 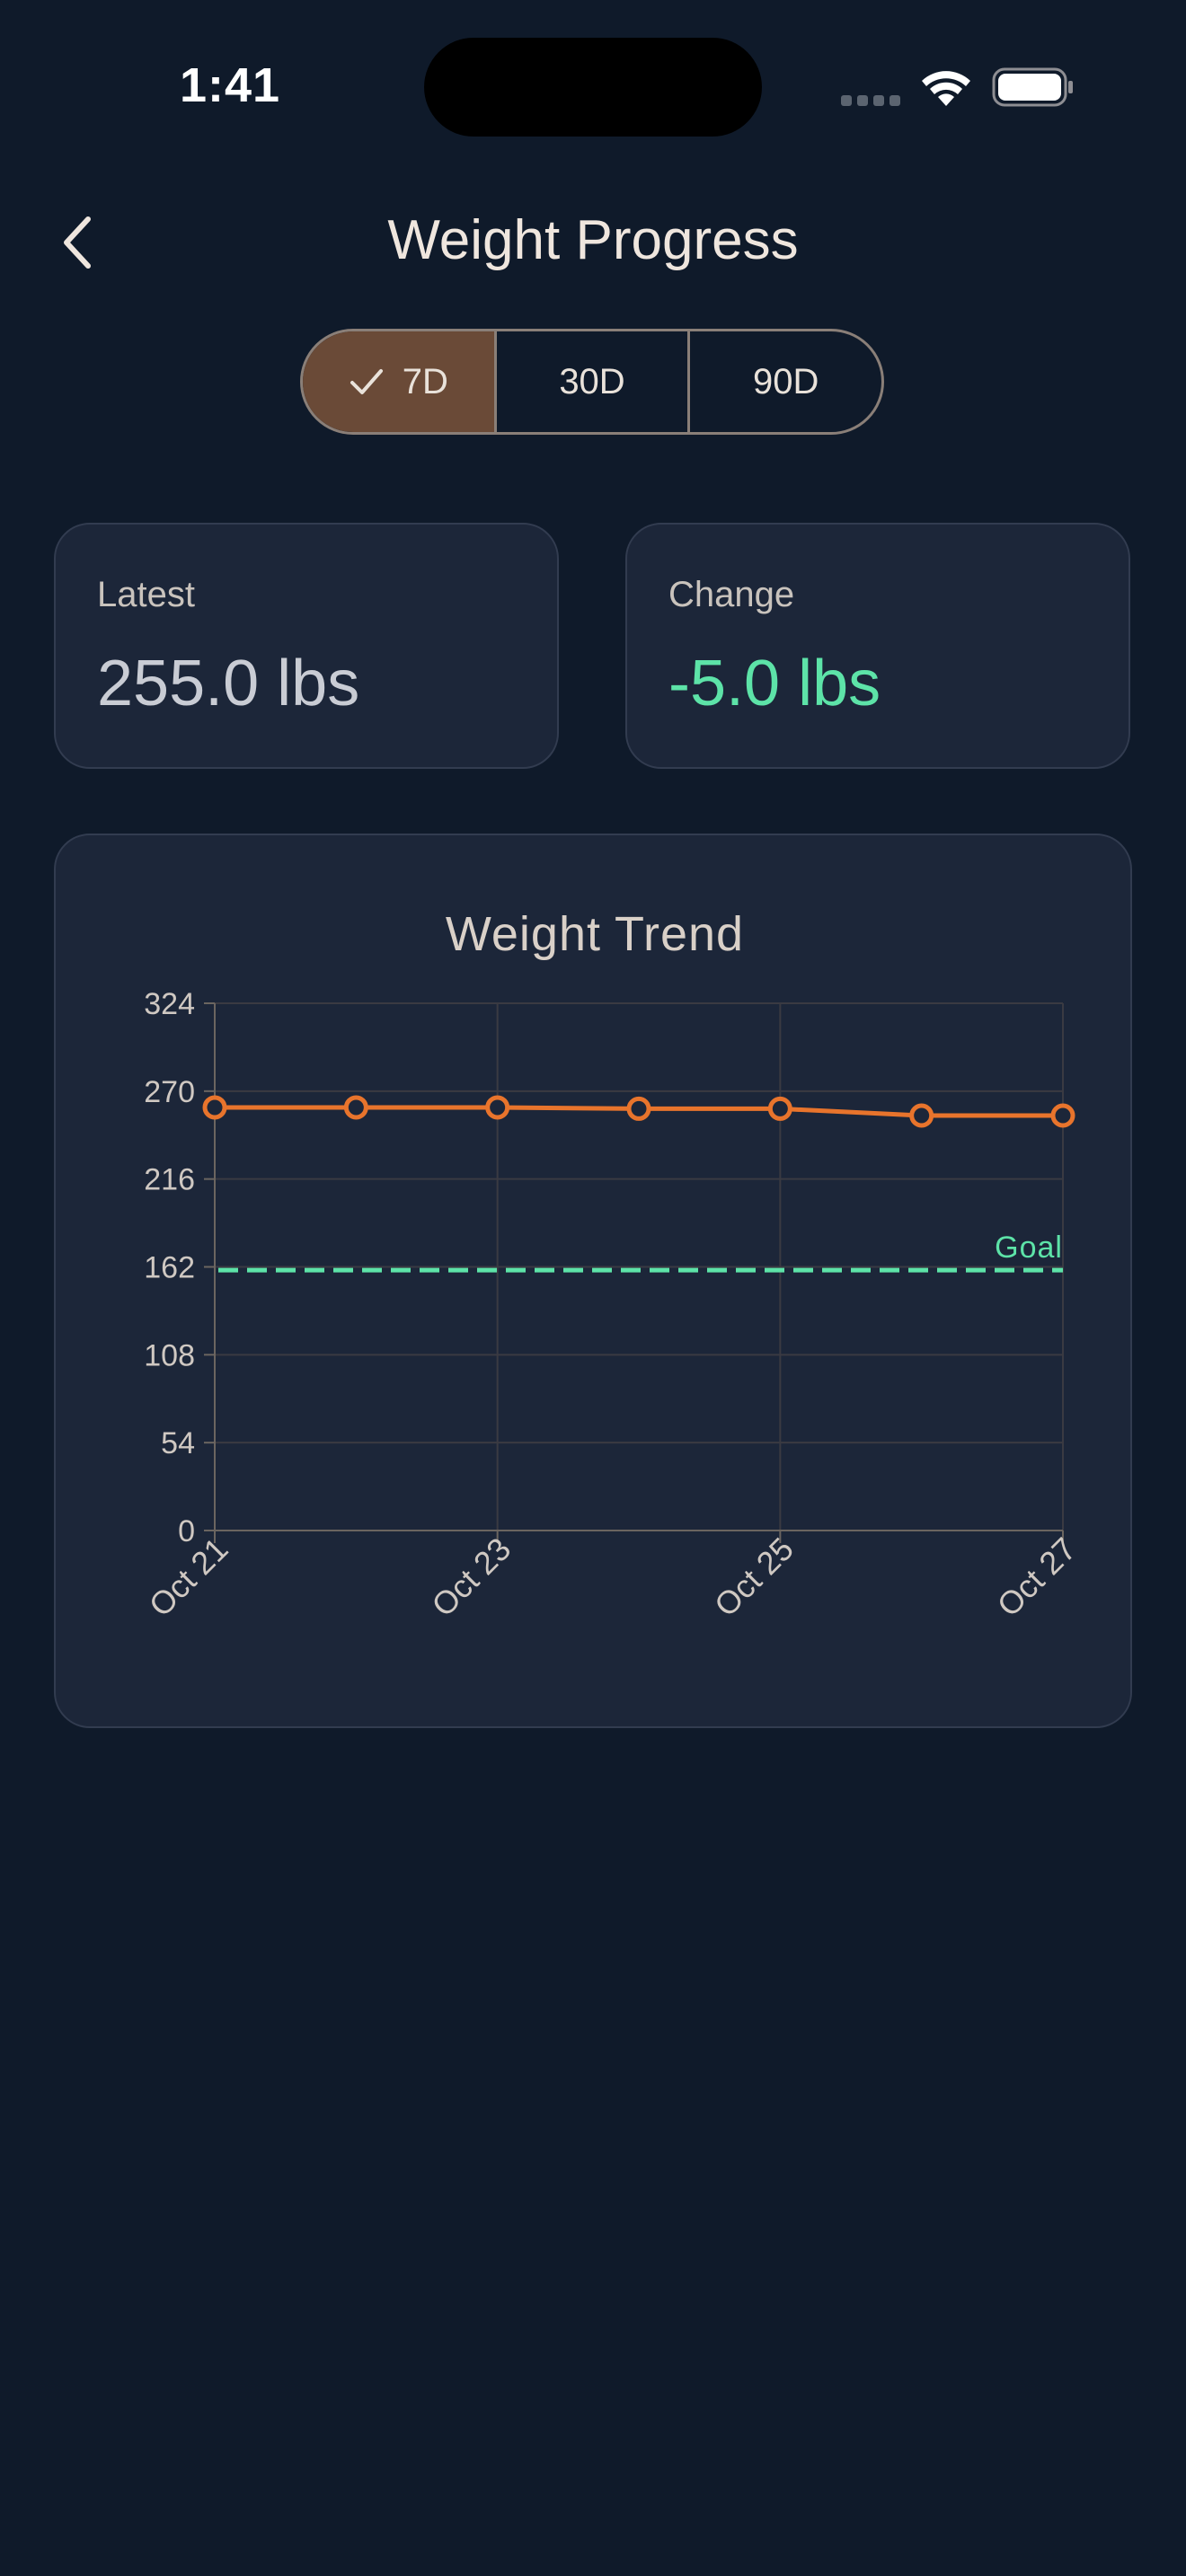 What do you see at coordinates (593, 87) in the screenshot?
I see `dynamic-island` at bounding box center [593, 87].